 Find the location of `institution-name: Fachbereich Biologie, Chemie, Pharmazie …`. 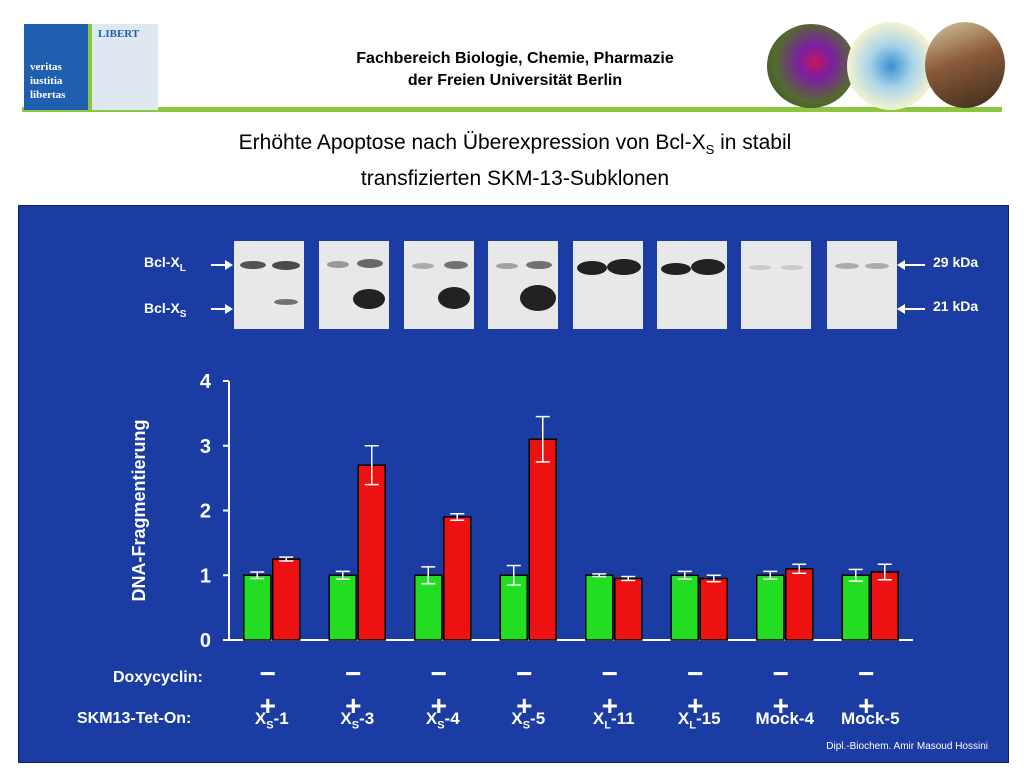

institution-name: Fachbereich Biologie, Chemie, Pharmazie … is located at coordinates (515, 70).